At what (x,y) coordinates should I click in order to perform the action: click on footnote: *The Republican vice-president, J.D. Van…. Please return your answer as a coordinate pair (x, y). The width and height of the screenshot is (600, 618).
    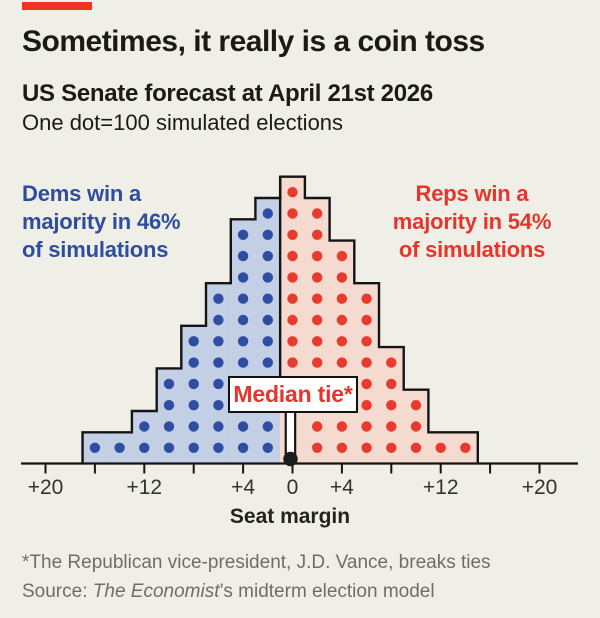
    Looking at the image, I should click on (256, 562).